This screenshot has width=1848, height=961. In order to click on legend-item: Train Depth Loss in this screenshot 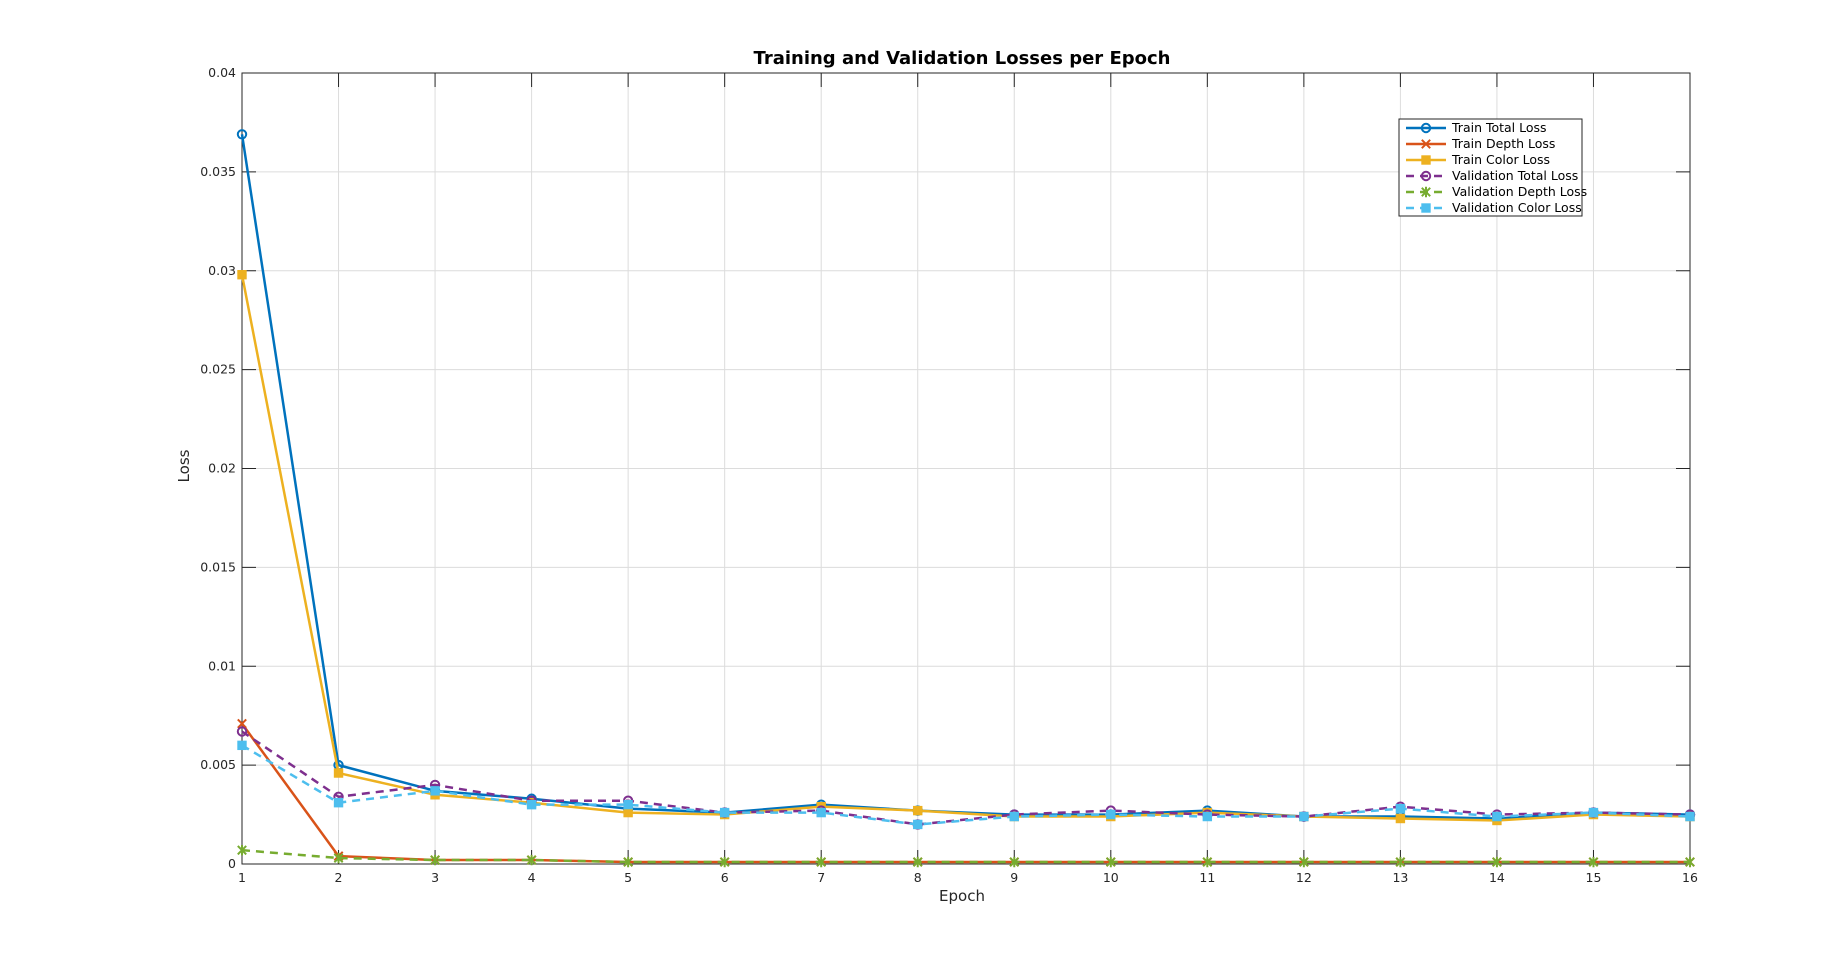, I will do `click(1480, 143)`.